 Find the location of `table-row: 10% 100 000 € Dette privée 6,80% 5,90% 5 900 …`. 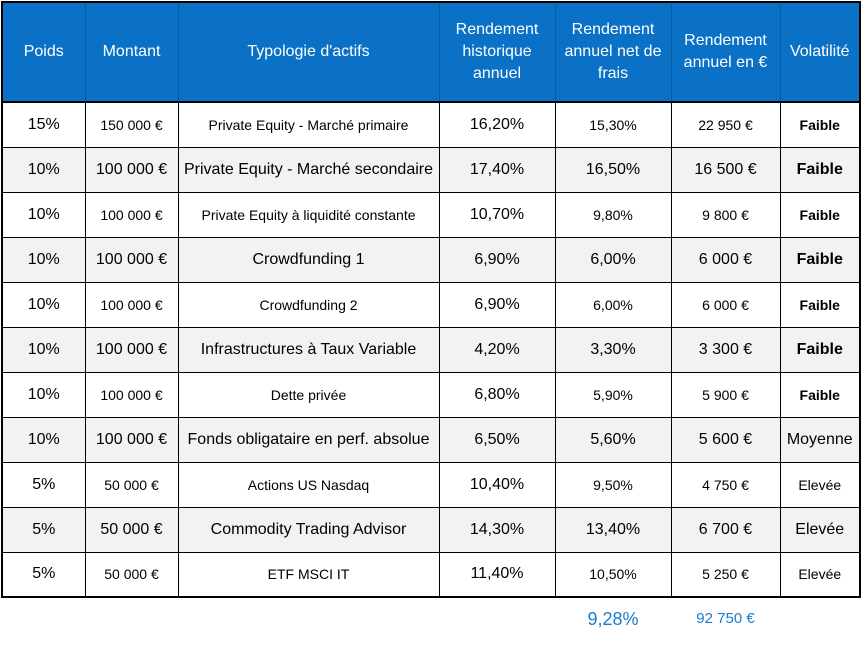

table-row: 10% 100 000 € Dette privée 6,80% 5,90% 5 900 … is located at coordinates (431, 394).